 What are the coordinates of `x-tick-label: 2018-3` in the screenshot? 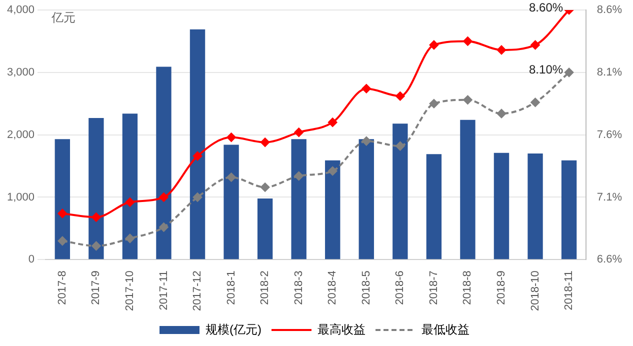 It's located at (298, 287).